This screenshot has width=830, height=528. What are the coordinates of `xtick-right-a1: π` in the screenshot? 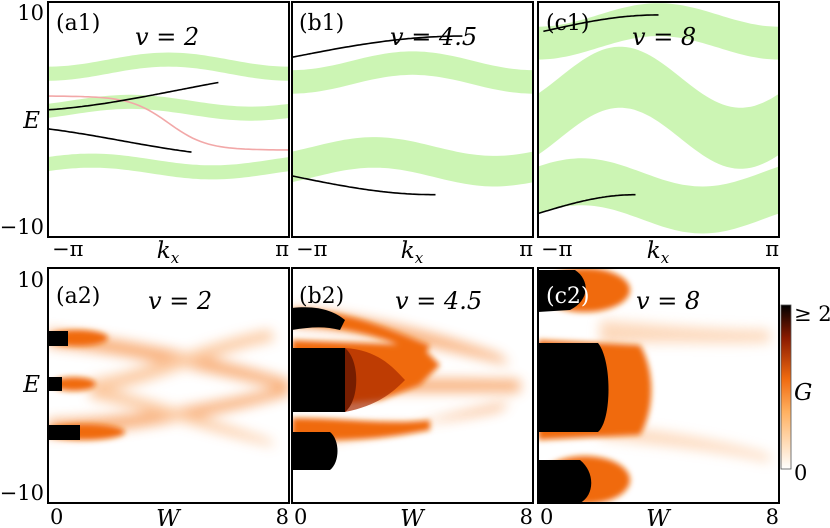 It's located at (282, 249).